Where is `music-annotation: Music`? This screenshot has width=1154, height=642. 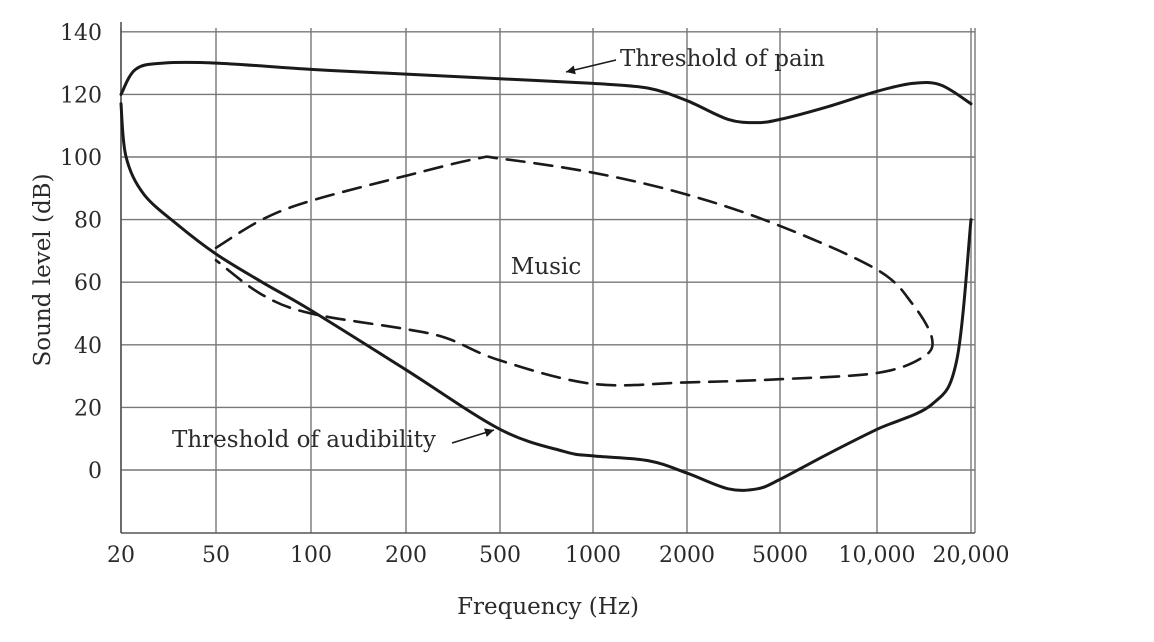
music-annotation: Music is located at coordinates (546, 267).